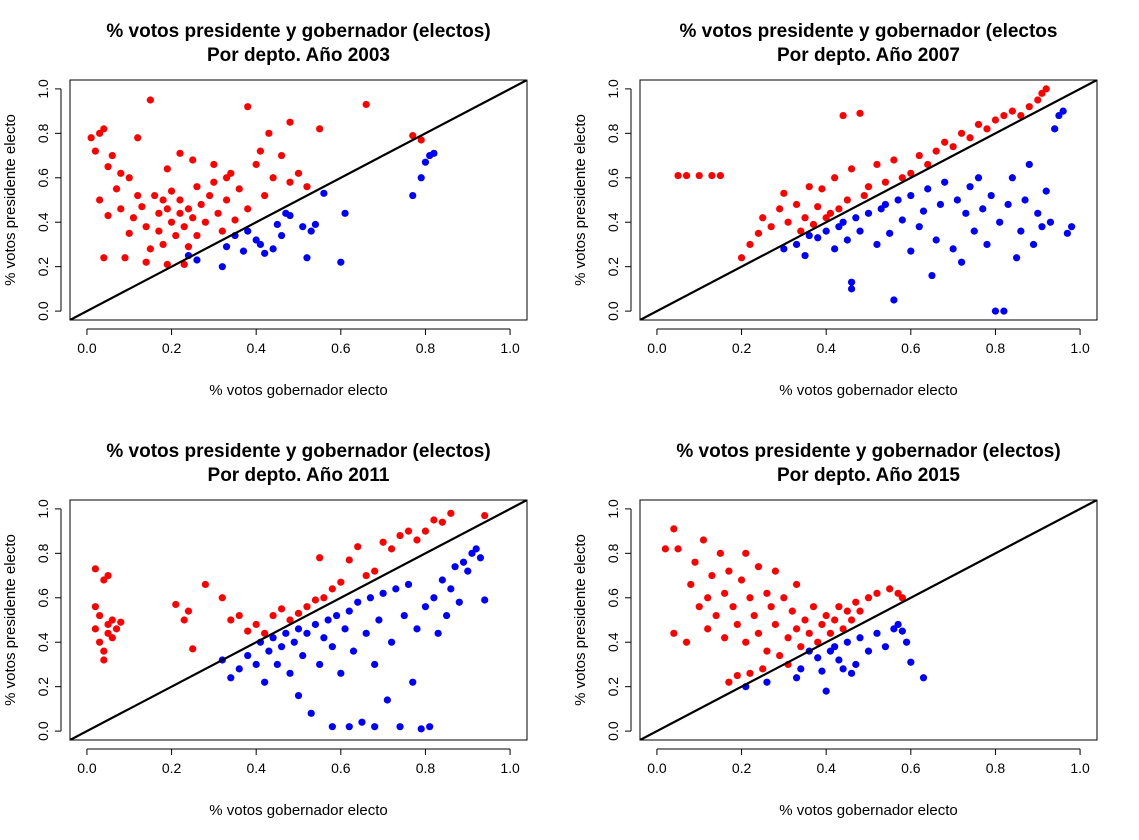  I want to click on x-tick-label: 0.6, so click(911, 348).